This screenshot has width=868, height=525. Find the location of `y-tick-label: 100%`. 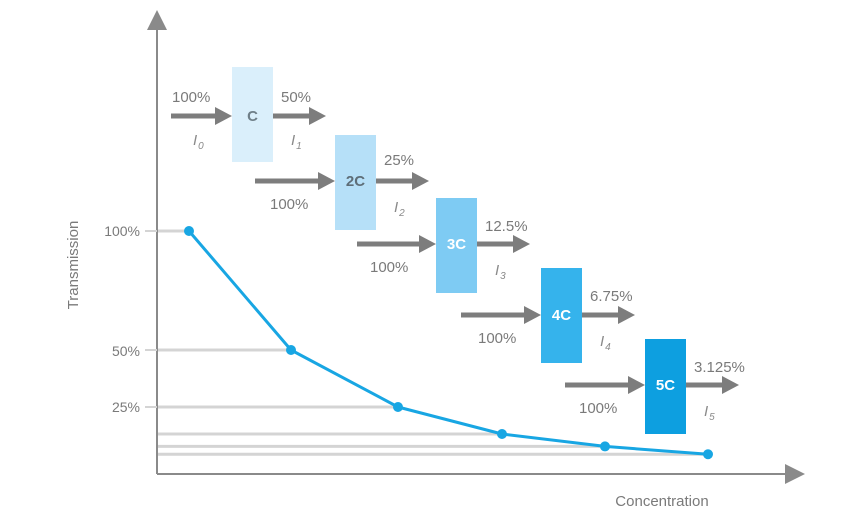

y-tick-label: 100% is located at coordinates (122, 231).